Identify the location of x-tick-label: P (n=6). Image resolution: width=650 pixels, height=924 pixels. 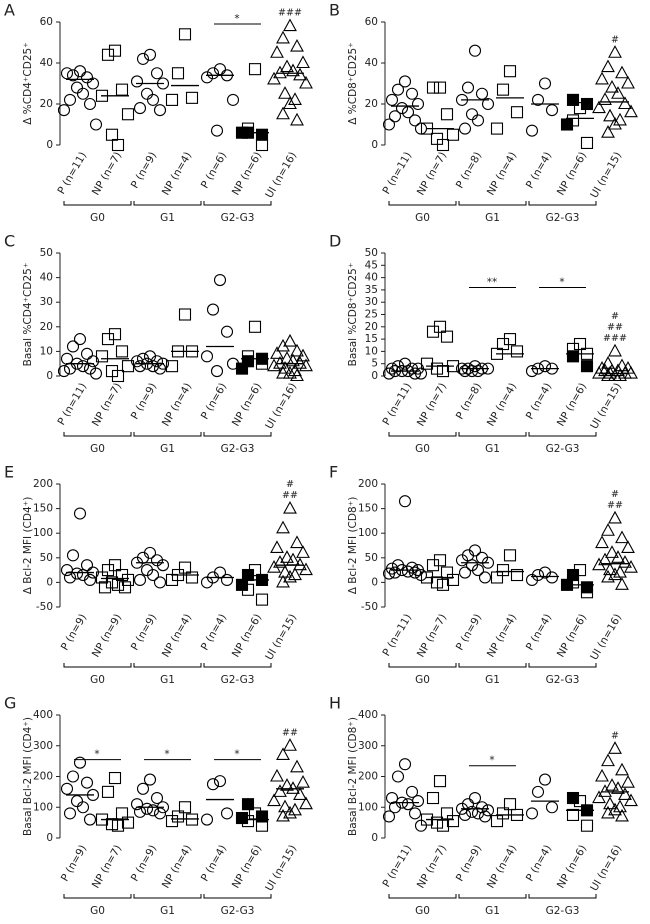
(214, 170).